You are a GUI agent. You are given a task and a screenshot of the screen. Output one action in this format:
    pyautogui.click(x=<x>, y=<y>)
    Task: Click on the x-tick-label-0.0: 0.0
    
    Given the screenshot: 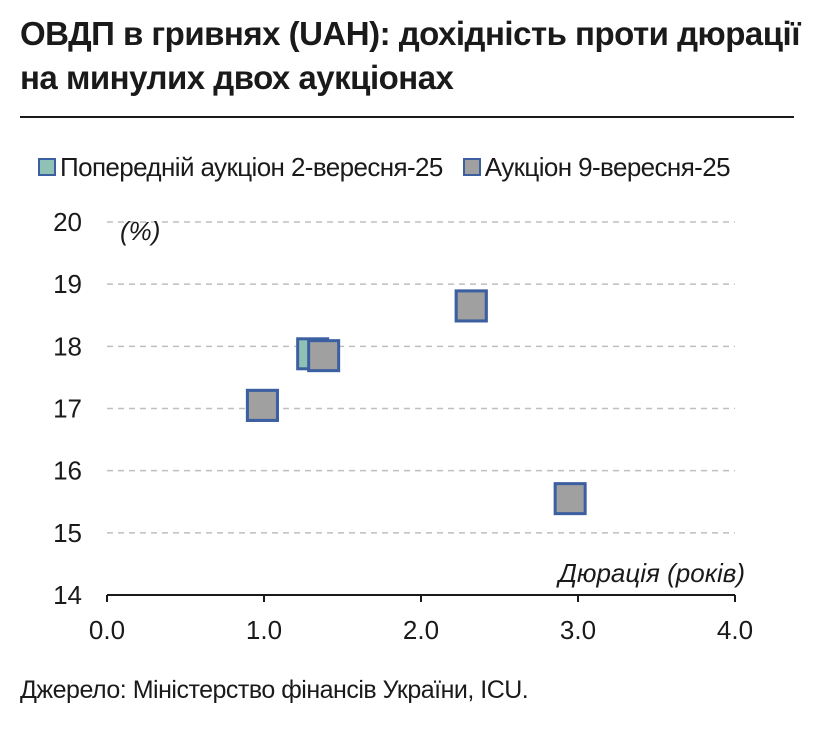 What is the action you would take?
    pyautogui.click(x=107, y=630)
    